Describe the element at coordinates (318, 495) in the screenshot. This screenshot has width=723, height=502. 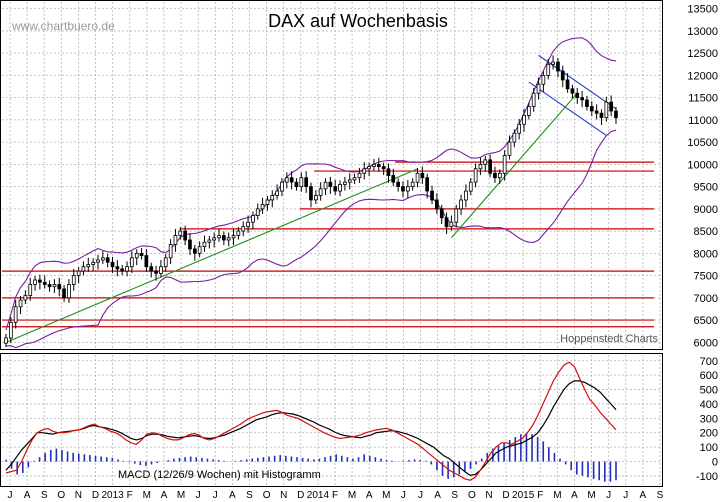
I see `month-tick-label: 2014` at that location.